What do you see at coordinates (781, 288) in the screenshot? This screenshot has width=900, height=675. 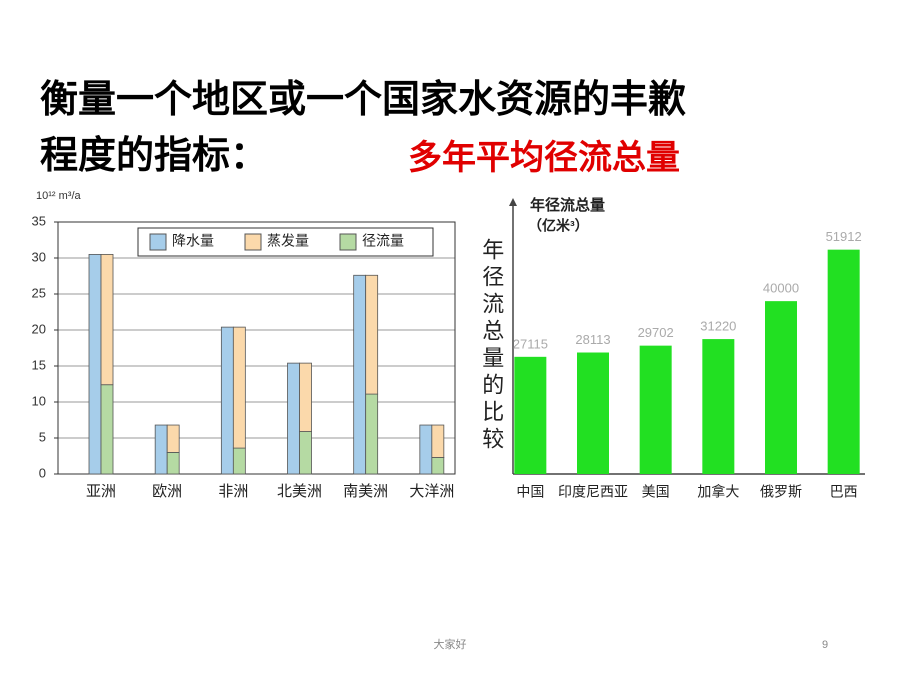 I see `value-label: 40000` at bounding box center [781, 288].